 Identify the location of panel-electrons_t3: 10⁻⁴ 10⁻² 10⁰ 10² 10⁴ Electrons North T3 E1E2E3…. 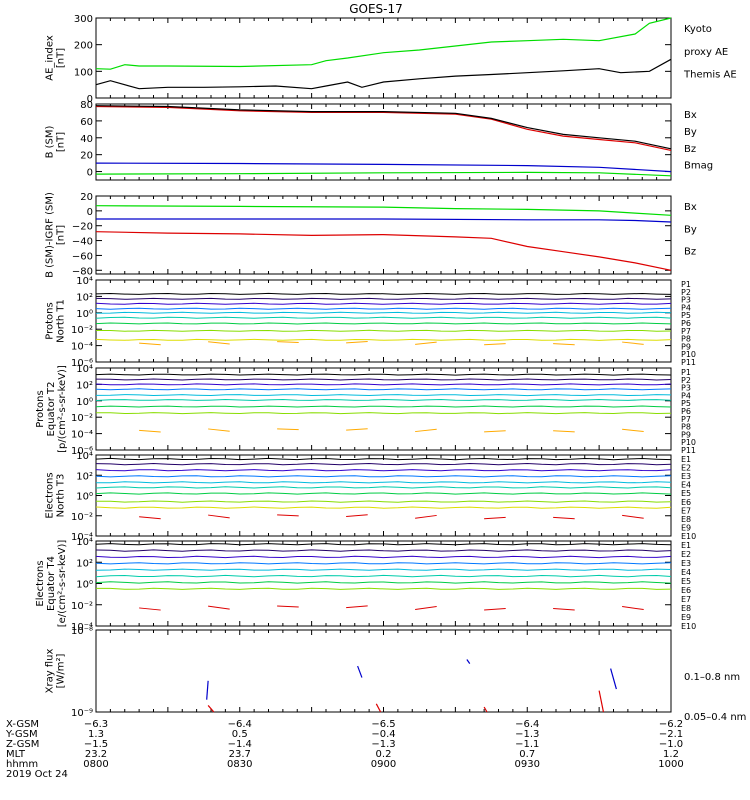
(371, 497).